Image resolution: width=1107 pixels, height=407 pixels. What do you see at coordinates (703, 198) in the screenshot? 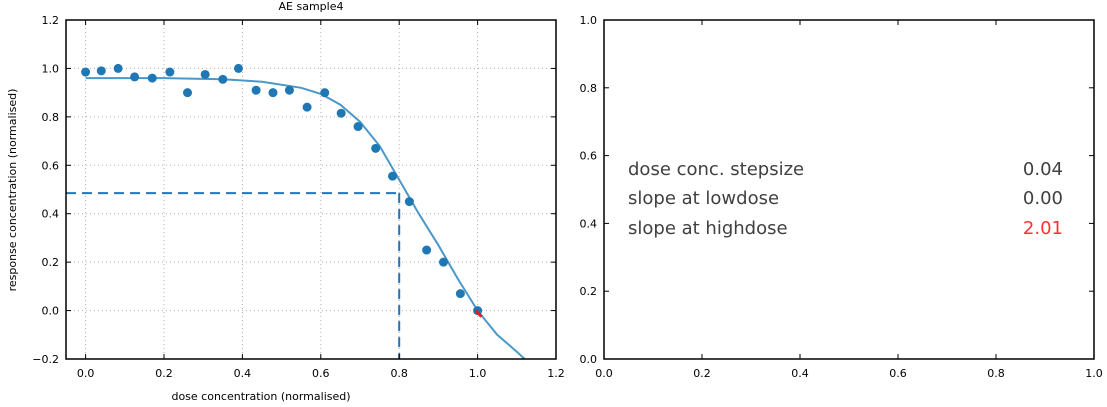
I see `summary-label: slope at lowdose` at bounding box center [703, 198].